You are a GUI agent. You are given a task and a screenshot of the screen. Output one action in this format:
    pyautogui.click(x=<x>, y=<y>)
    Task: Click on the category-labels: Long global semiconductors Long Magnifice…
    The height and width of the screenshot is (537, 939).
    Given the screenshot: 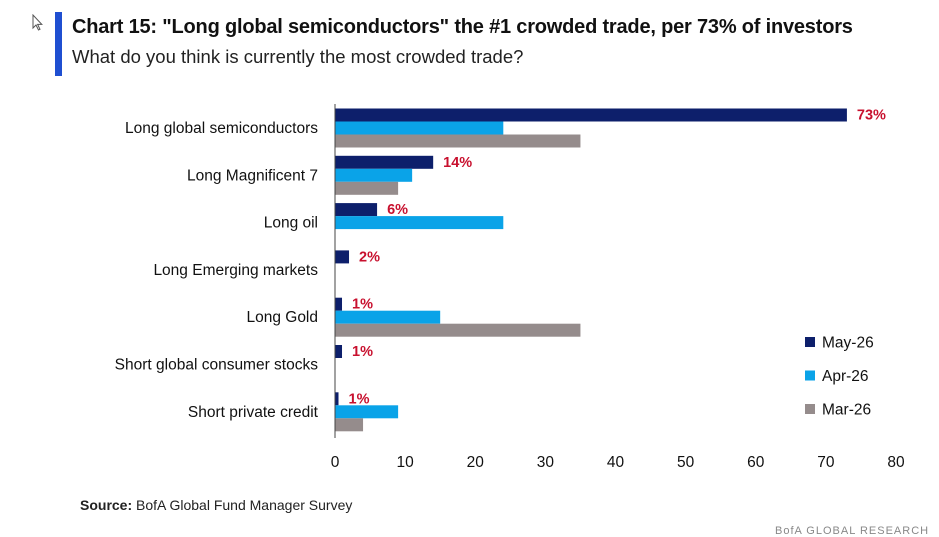 What is the action you would take?
    pyautogui.click(x=217, y=270)
    